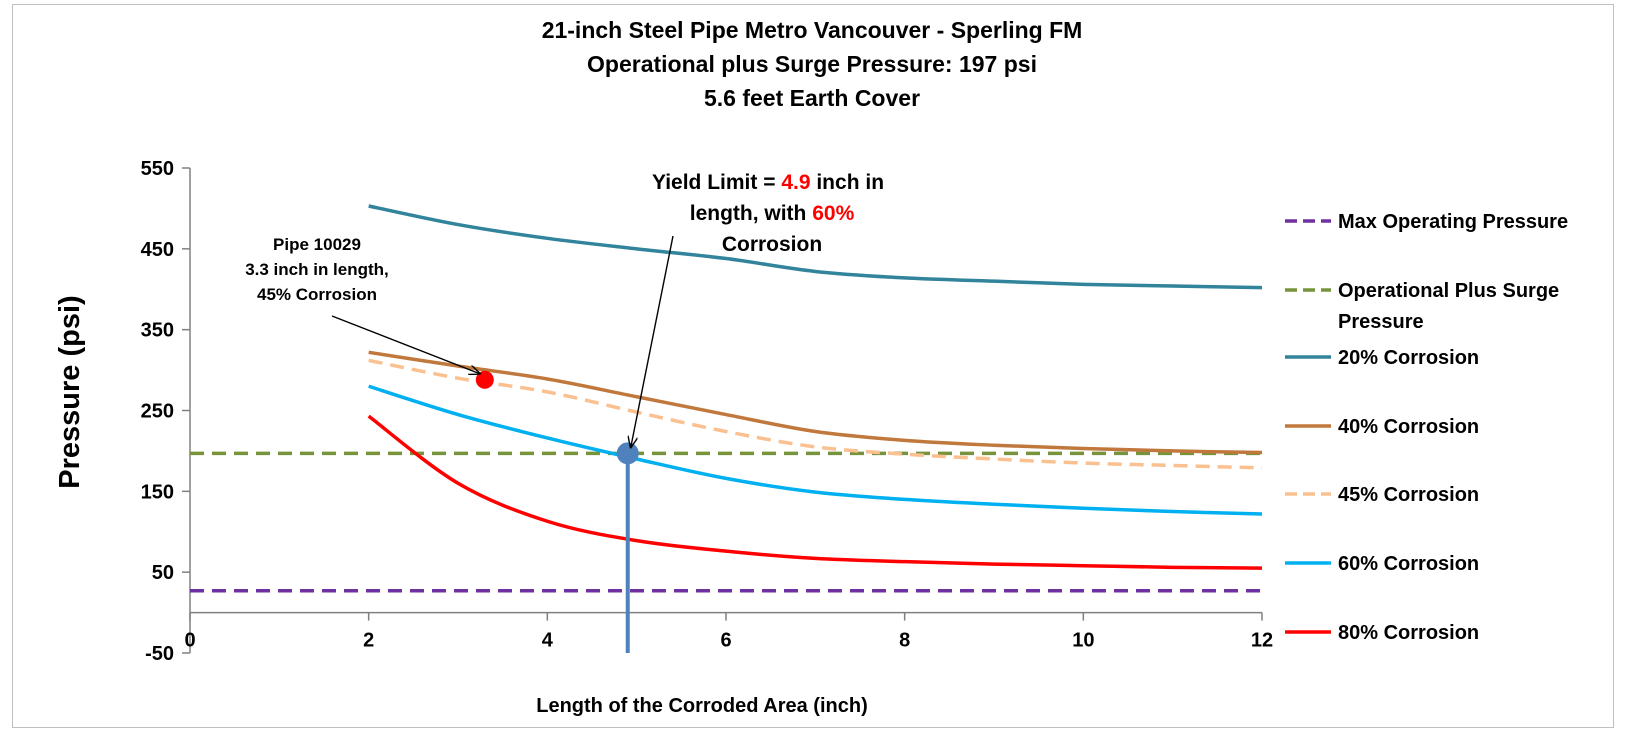 Image resolution: width=1625 pixels, height=733 pixels. Describe the element at coordinates (772, 244) in the screenshot. I see `yield-annotation-line-3: Corrosion` at that location.